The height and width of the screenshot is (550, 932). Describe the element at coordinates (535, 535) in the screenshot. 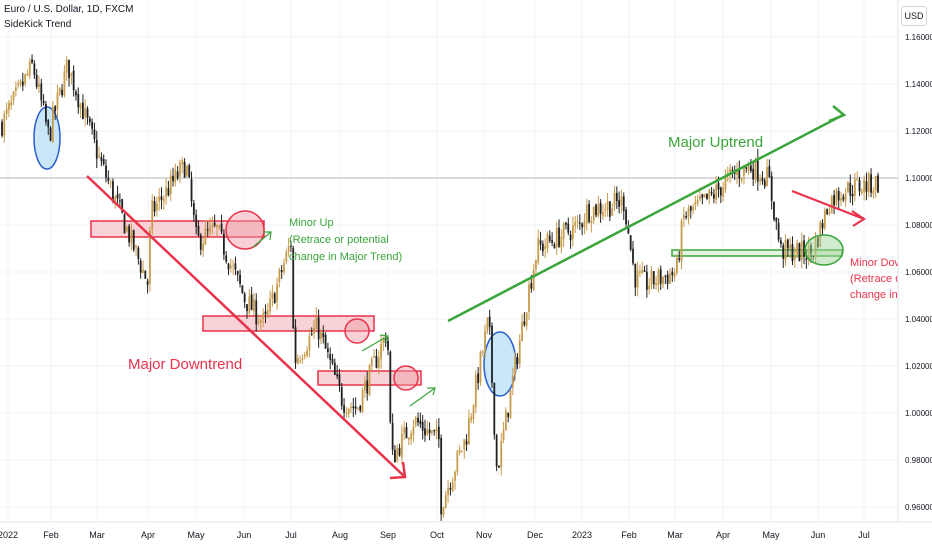

I see `x-tick-label: Dec` at that location.